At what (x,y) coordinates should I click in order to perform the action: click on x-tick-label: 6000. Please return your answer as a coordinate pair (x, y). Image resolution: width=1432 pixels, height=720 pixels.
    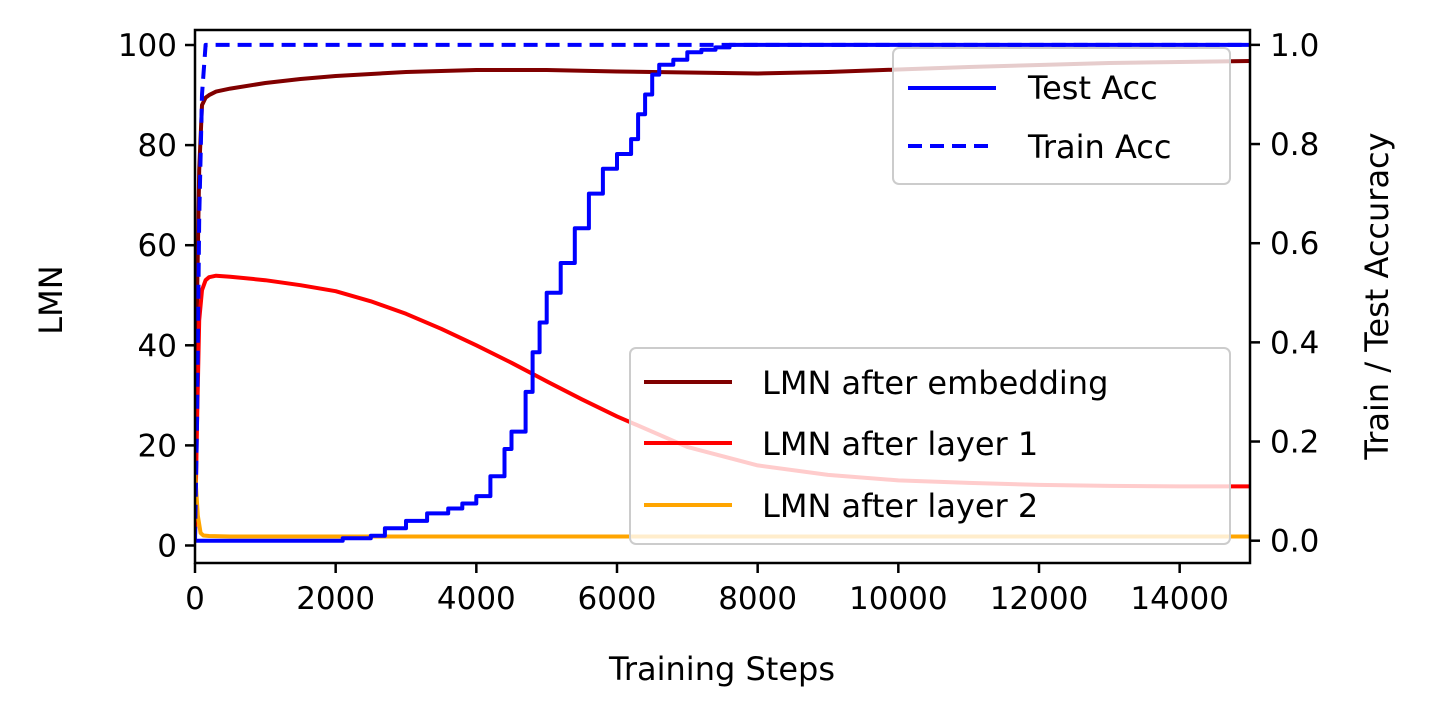
    Looking at the image, I should click on (617, 599).